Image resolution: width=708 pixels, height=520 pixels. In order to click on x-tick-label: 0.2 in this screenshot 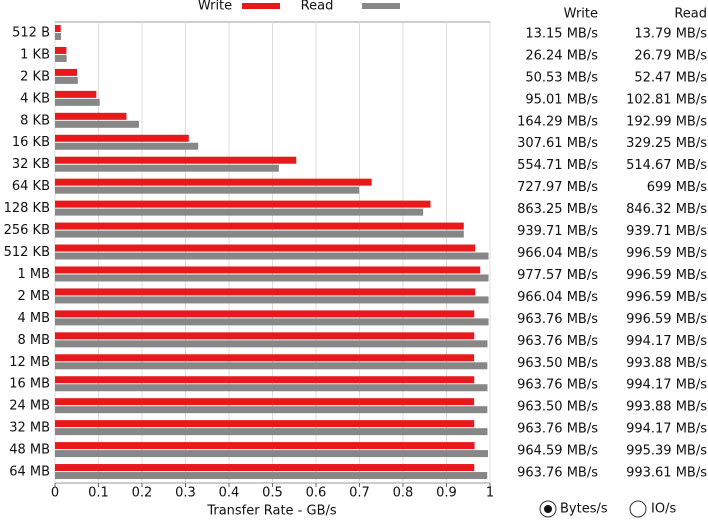, I will do `click(142, 493)`.